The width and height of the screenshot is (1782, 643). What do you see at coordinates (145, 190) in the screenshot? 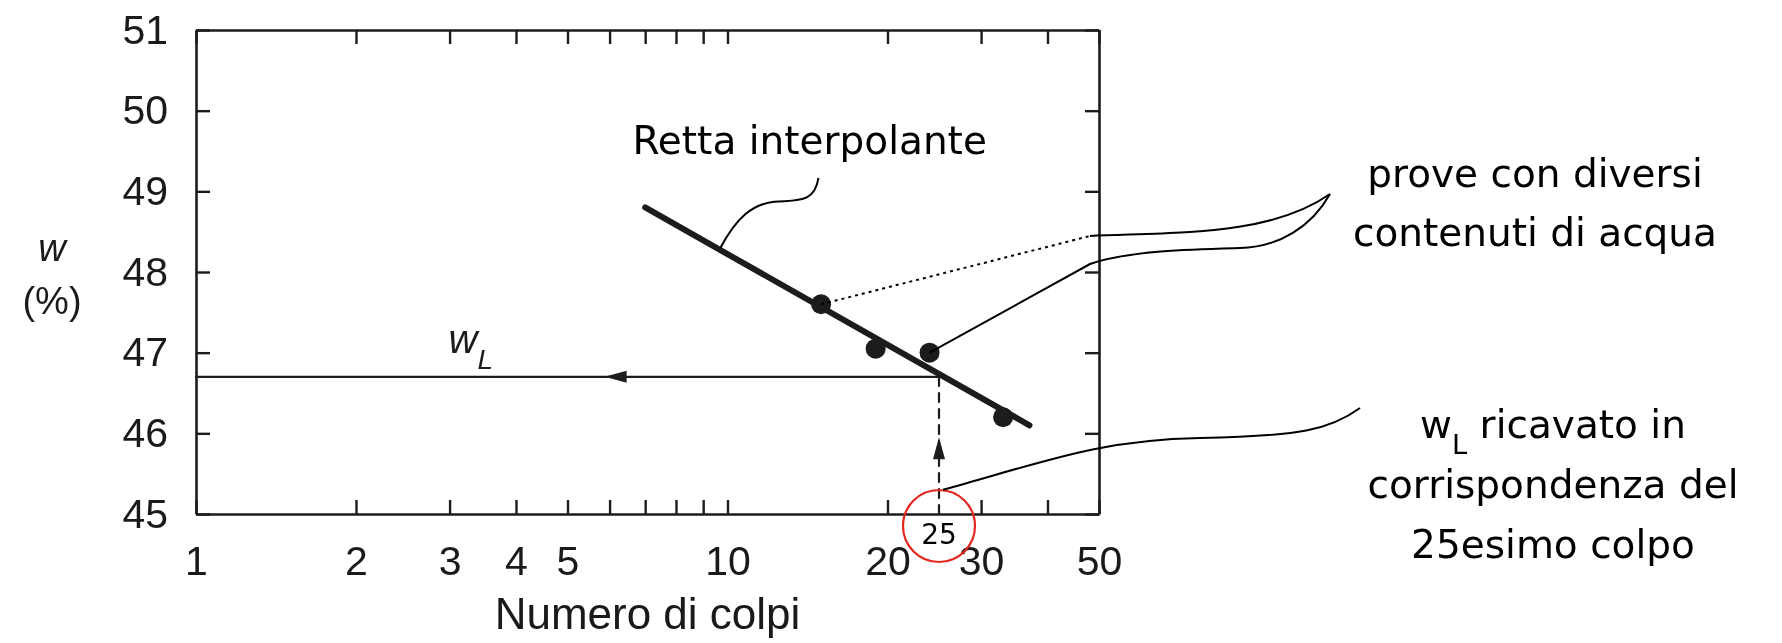
I see `y-tick-label: 49` at bounding box center [145, 190].